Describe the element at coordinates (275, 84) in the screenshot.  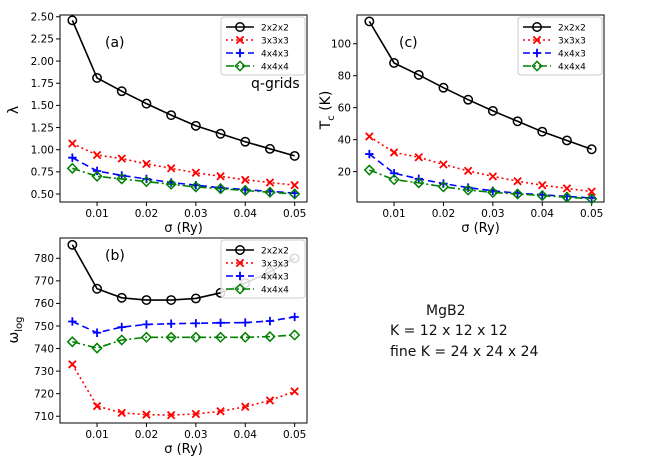
I see `q-grids-annotation: q-grids` at that location.